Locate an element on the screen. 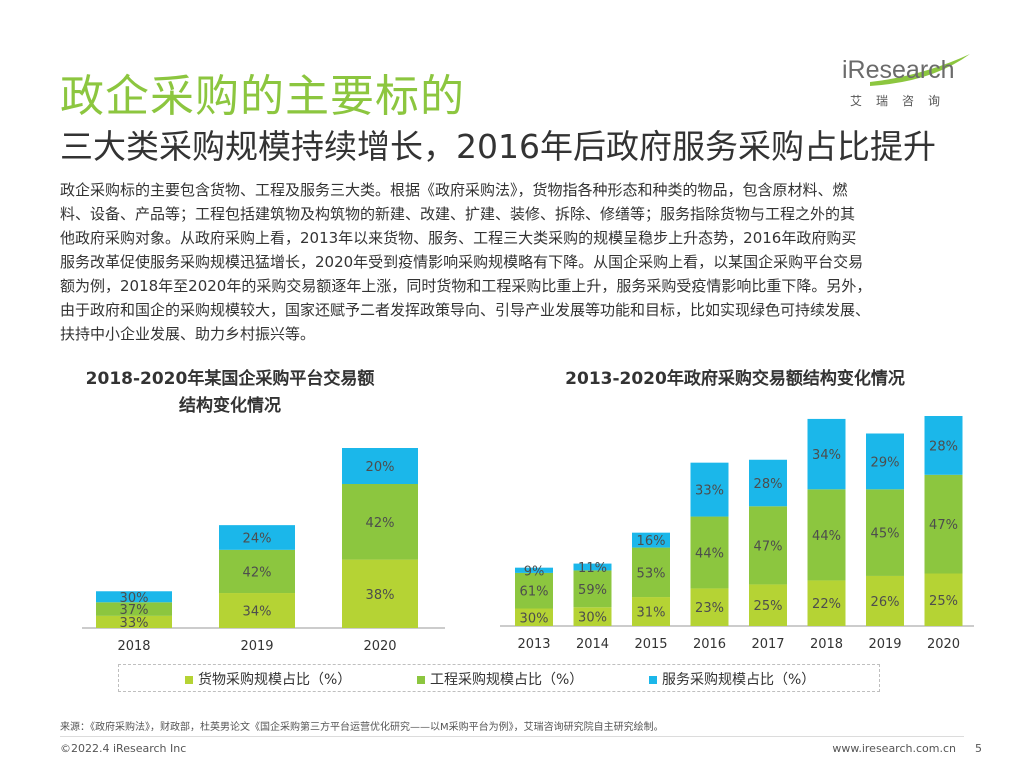  data-label-services-2020: 28% is located at coordinates (943, 446).